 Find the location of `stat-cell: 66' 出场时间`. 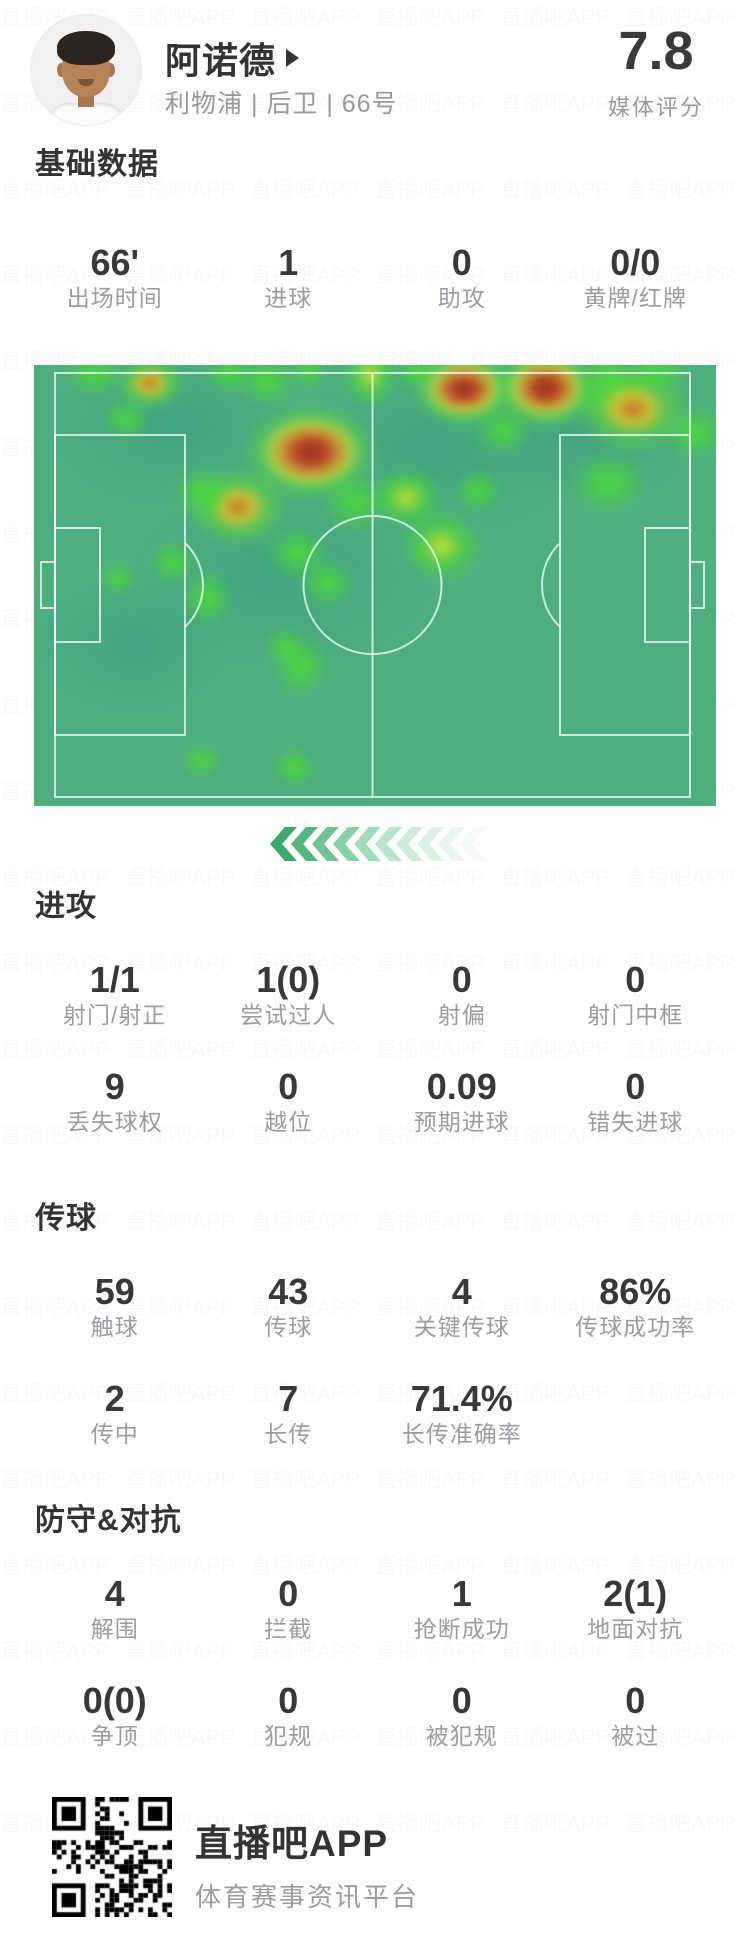

stat-cell: 66' 出场时间 is located at coordinates (115, 277).